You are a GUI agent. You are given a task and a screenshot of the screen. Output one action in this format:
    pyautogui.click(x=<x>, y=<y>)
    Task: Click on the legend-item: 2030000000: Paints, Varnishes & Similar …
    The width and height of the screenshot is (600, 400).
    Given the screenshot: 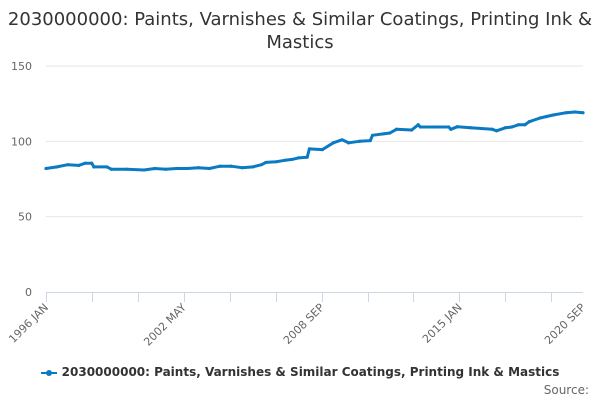 What is the action you would take?
    pyautogui.click(x=300, y=372)
    